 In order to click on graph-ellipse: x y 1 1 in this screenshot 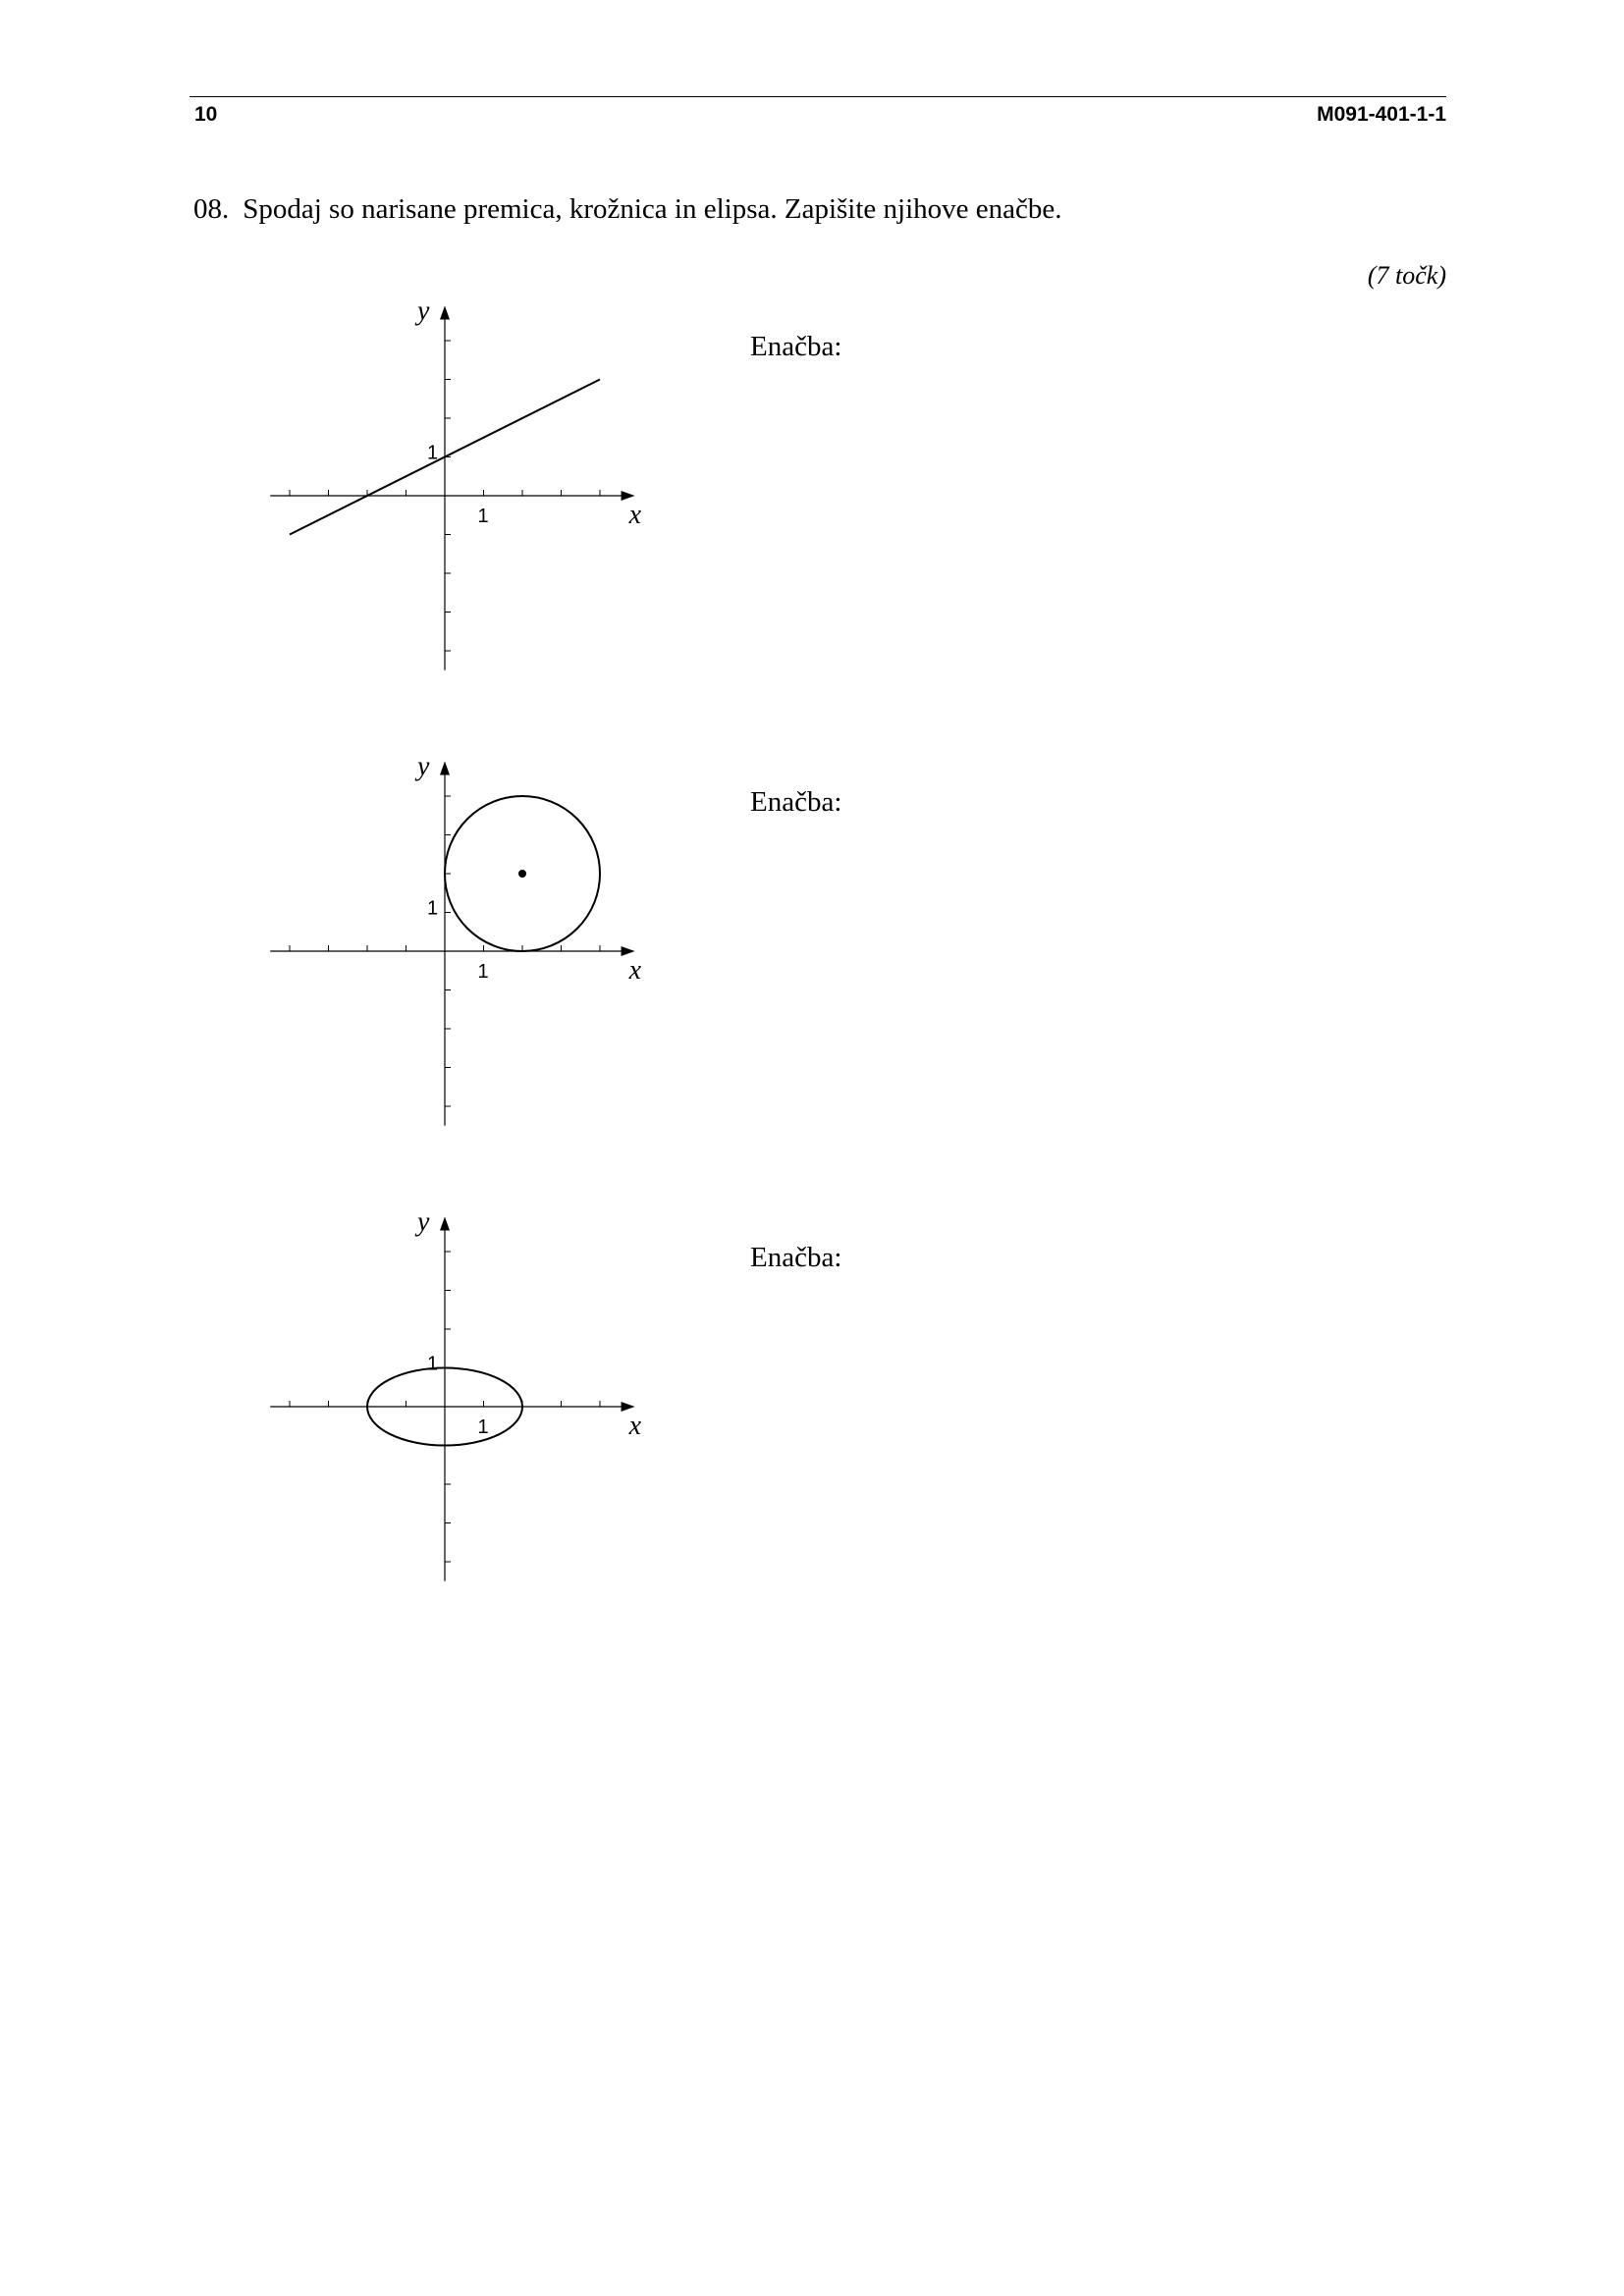, I will do `click(456, 1393)`.